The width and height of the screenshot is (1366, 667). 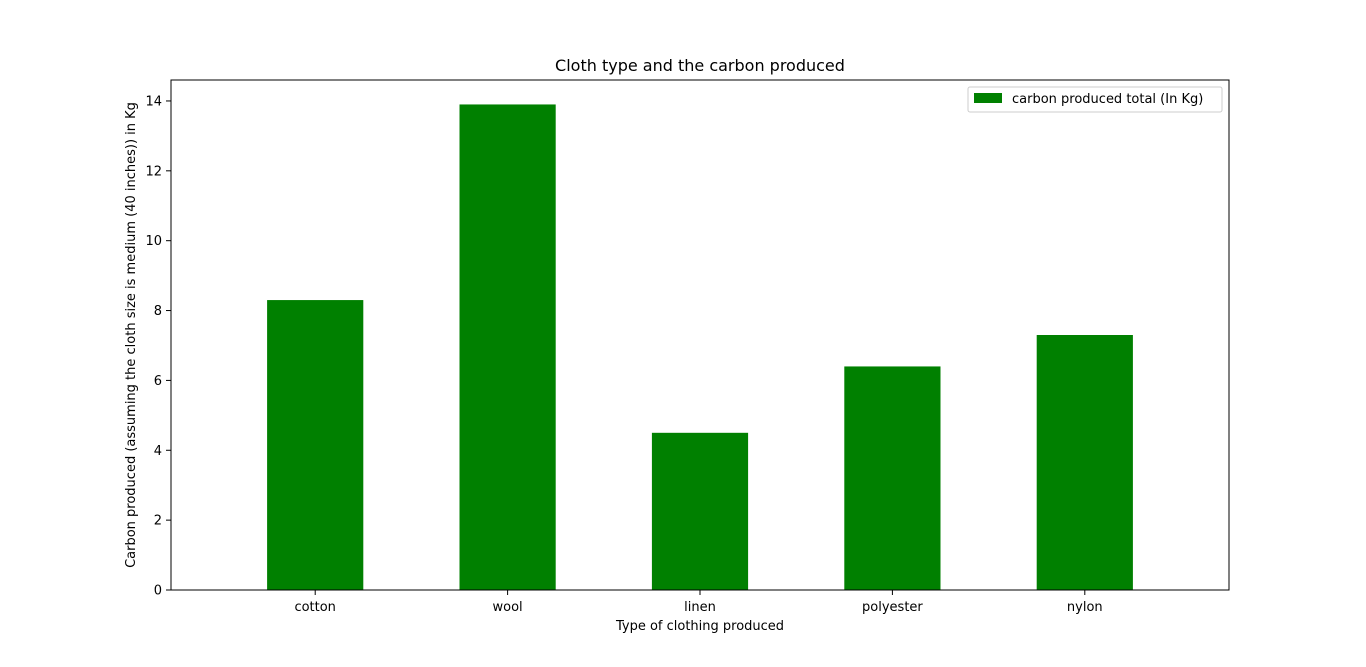 What do you see at coordinates (158, 311) in the screenshot?
I see `y-tick-label: 8` at bounding box center [158, 311].